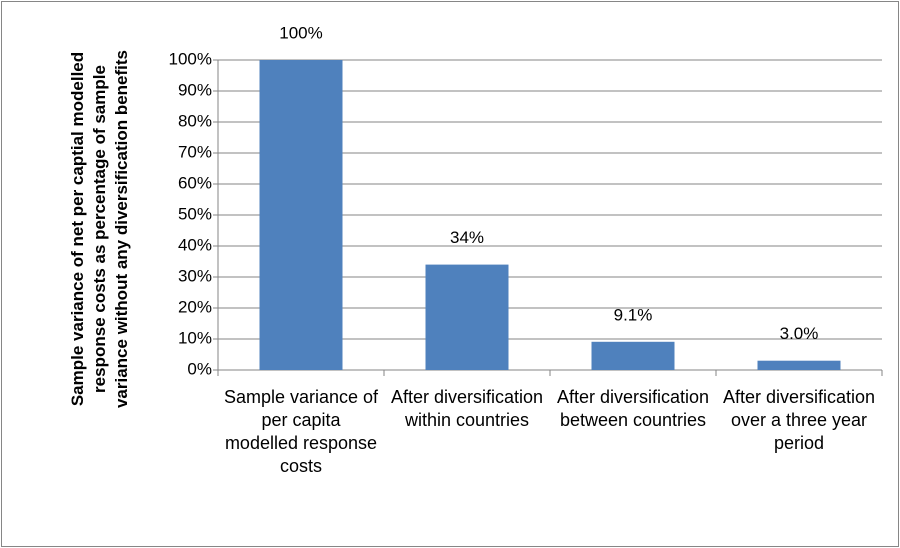 The height and width of the screenshot is (548, 900). I want to click on value-label: 3.0%, so click(799, 333).